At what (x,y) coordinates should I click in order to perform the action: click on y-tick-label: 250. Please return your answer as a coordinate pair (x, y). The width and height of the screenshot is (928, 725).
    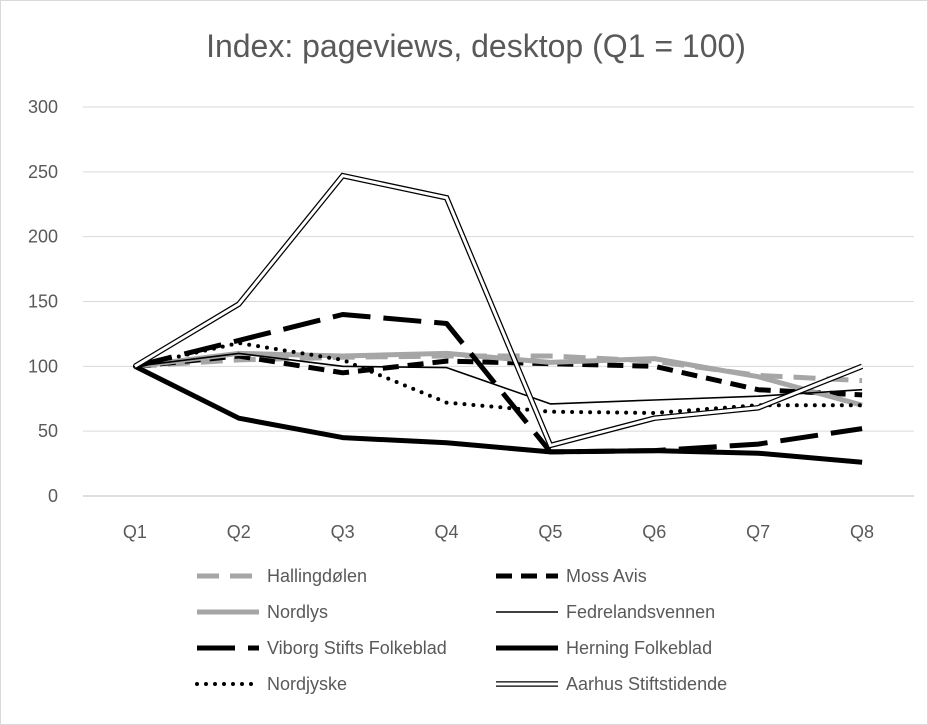
    Looking at the image, I should click on (43, 172).